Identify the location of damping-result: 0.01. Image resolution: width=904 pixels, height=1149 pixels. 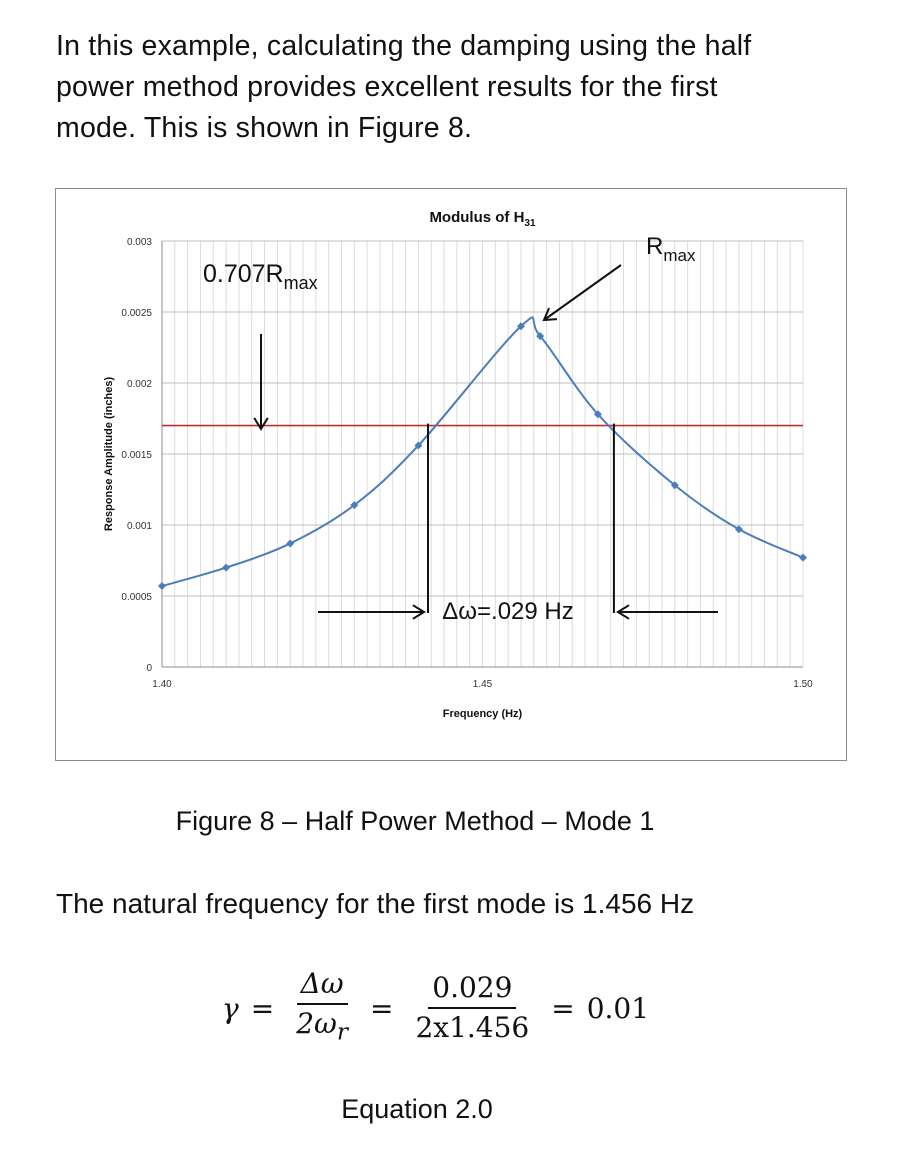
(618, 1008).